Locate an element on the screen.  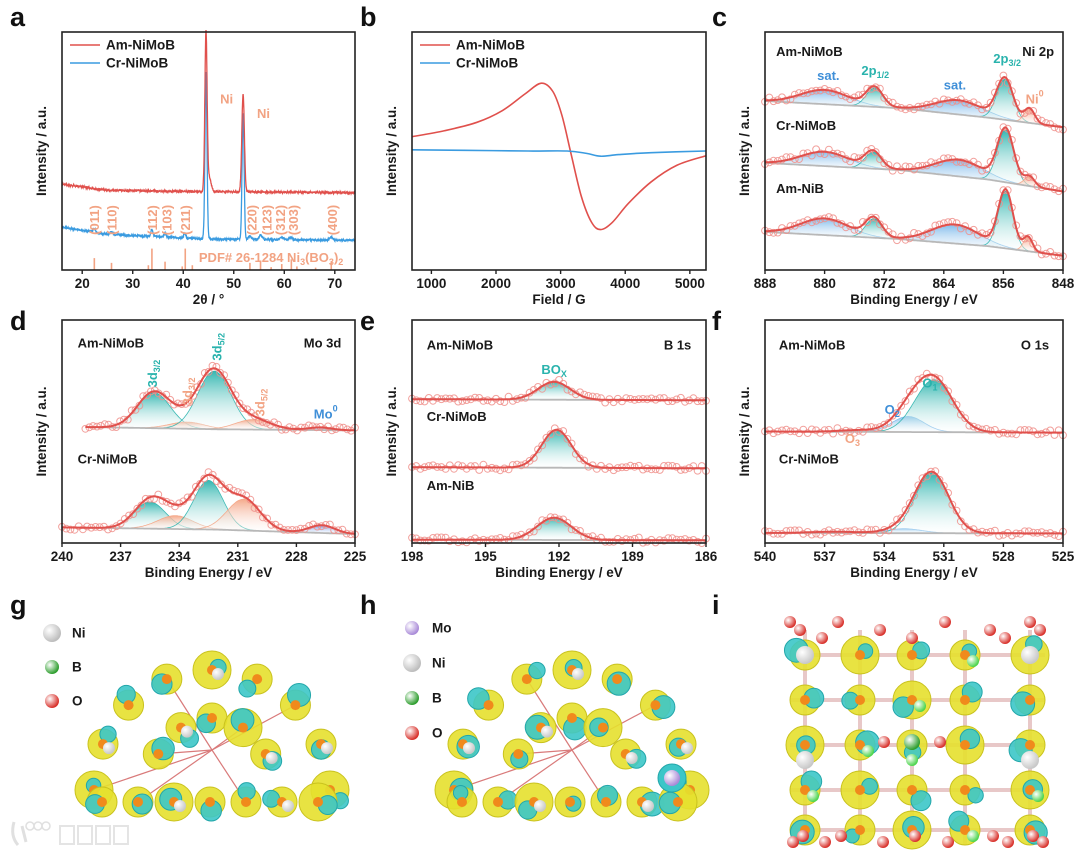
x-tick-label: 528 is located at coordinates (1003, 556).